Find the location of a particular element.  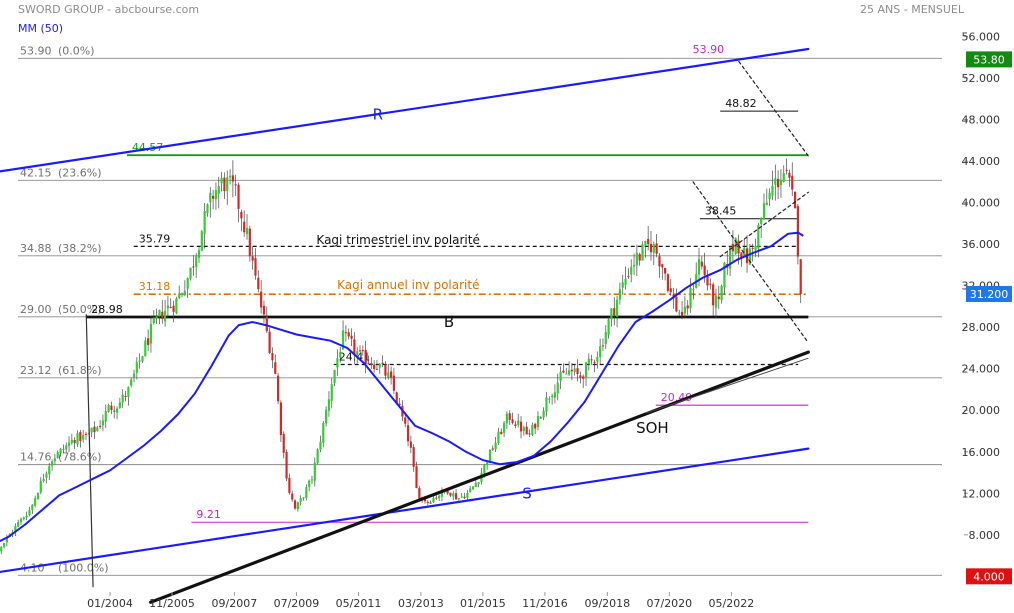

fib-pct-label: (0.0%) is located at coordinates (76, 50).